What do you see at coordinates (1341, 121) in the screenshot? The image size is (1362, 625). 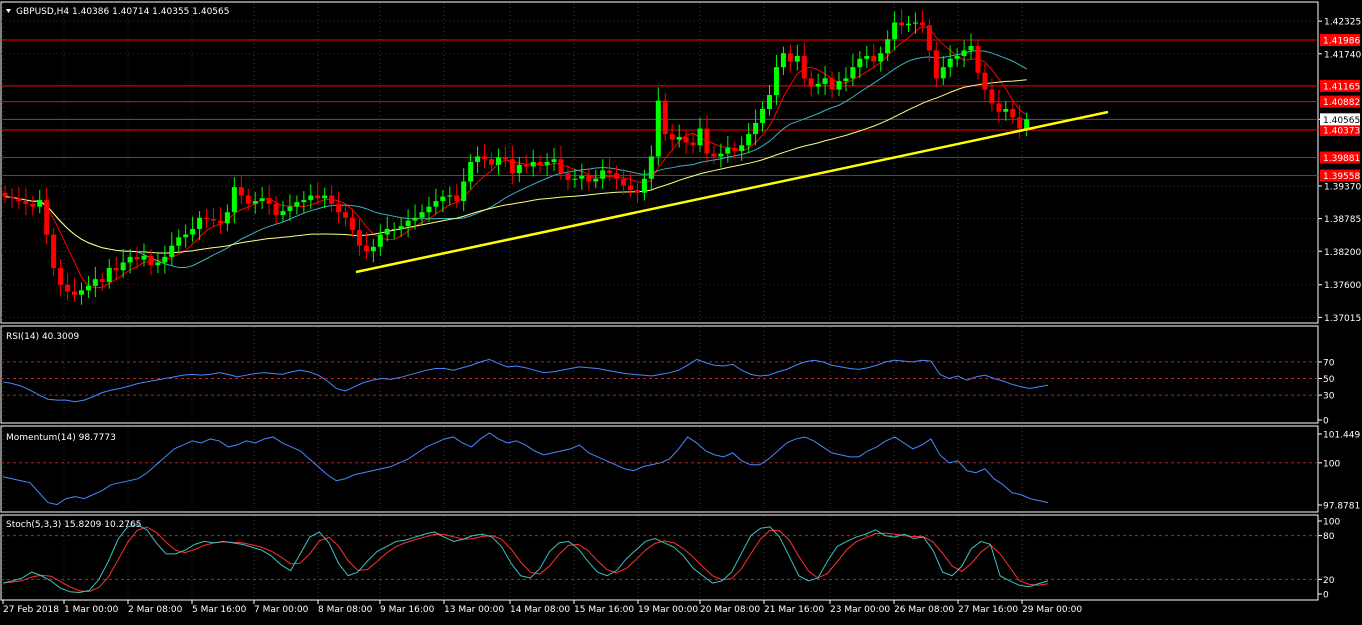 I see `current-price-label: 1.40565` at bounding box center [1341, 121].